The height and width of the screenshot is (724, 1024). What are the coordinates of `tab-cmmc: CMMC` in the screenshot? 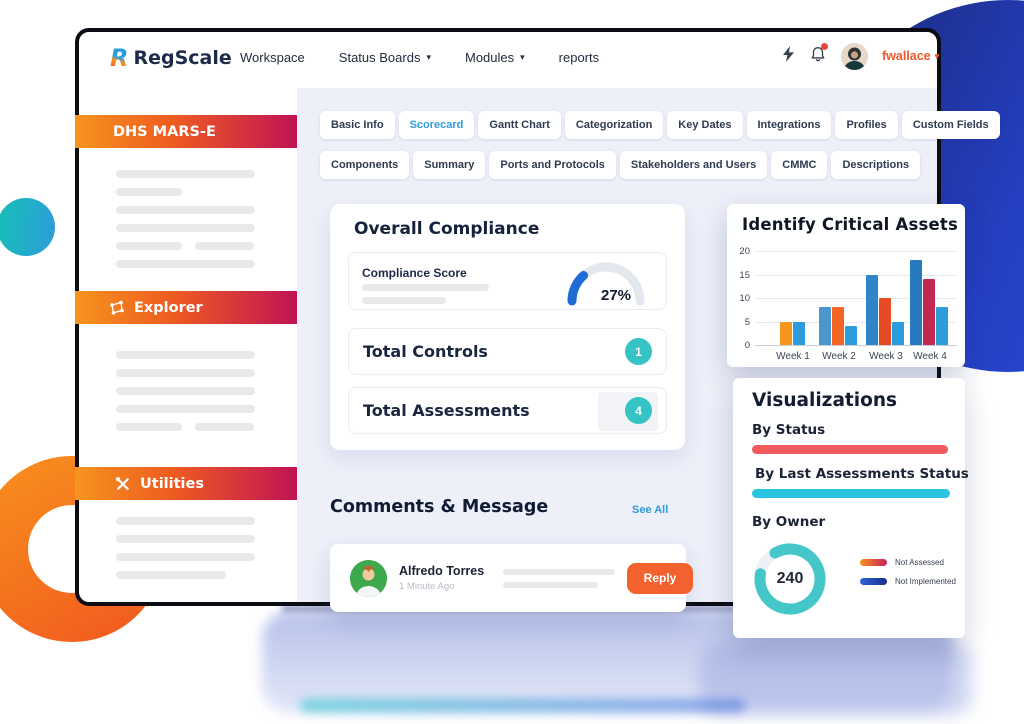 It's located at (799, 165).